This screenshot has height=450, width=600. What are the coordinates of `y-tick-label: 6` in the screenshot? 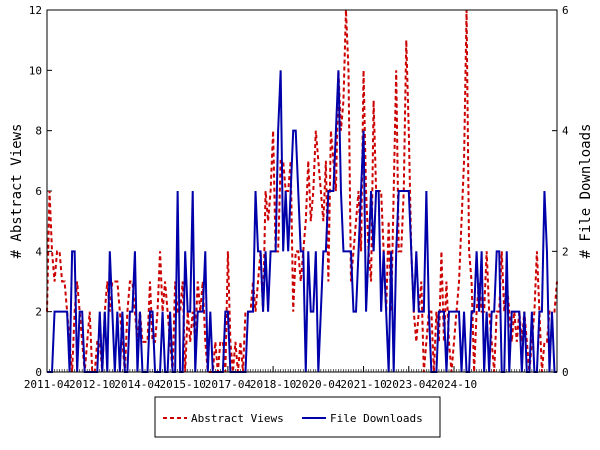 It's located at (38, 191).